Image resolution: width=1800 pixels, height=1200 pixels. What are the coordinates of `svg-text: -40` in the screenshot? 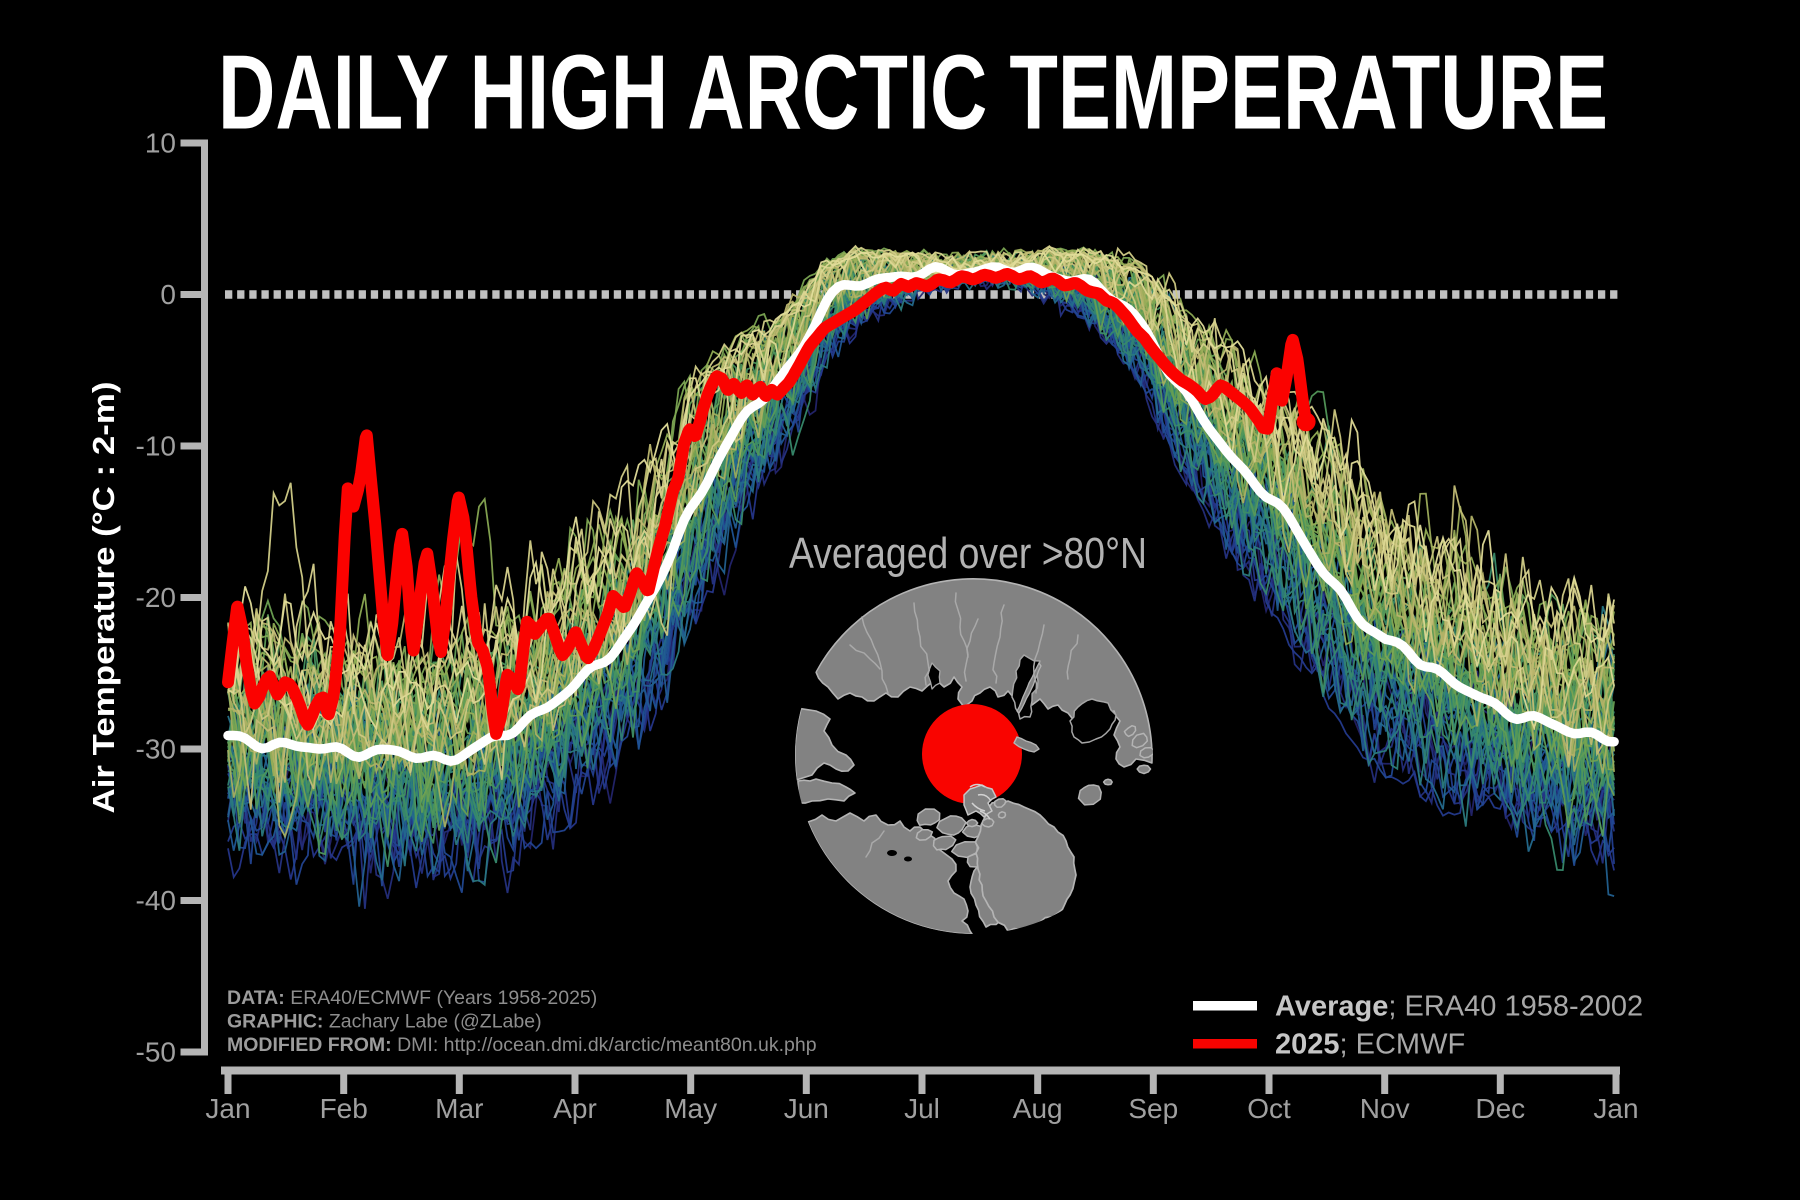 It's located at (156, 900).